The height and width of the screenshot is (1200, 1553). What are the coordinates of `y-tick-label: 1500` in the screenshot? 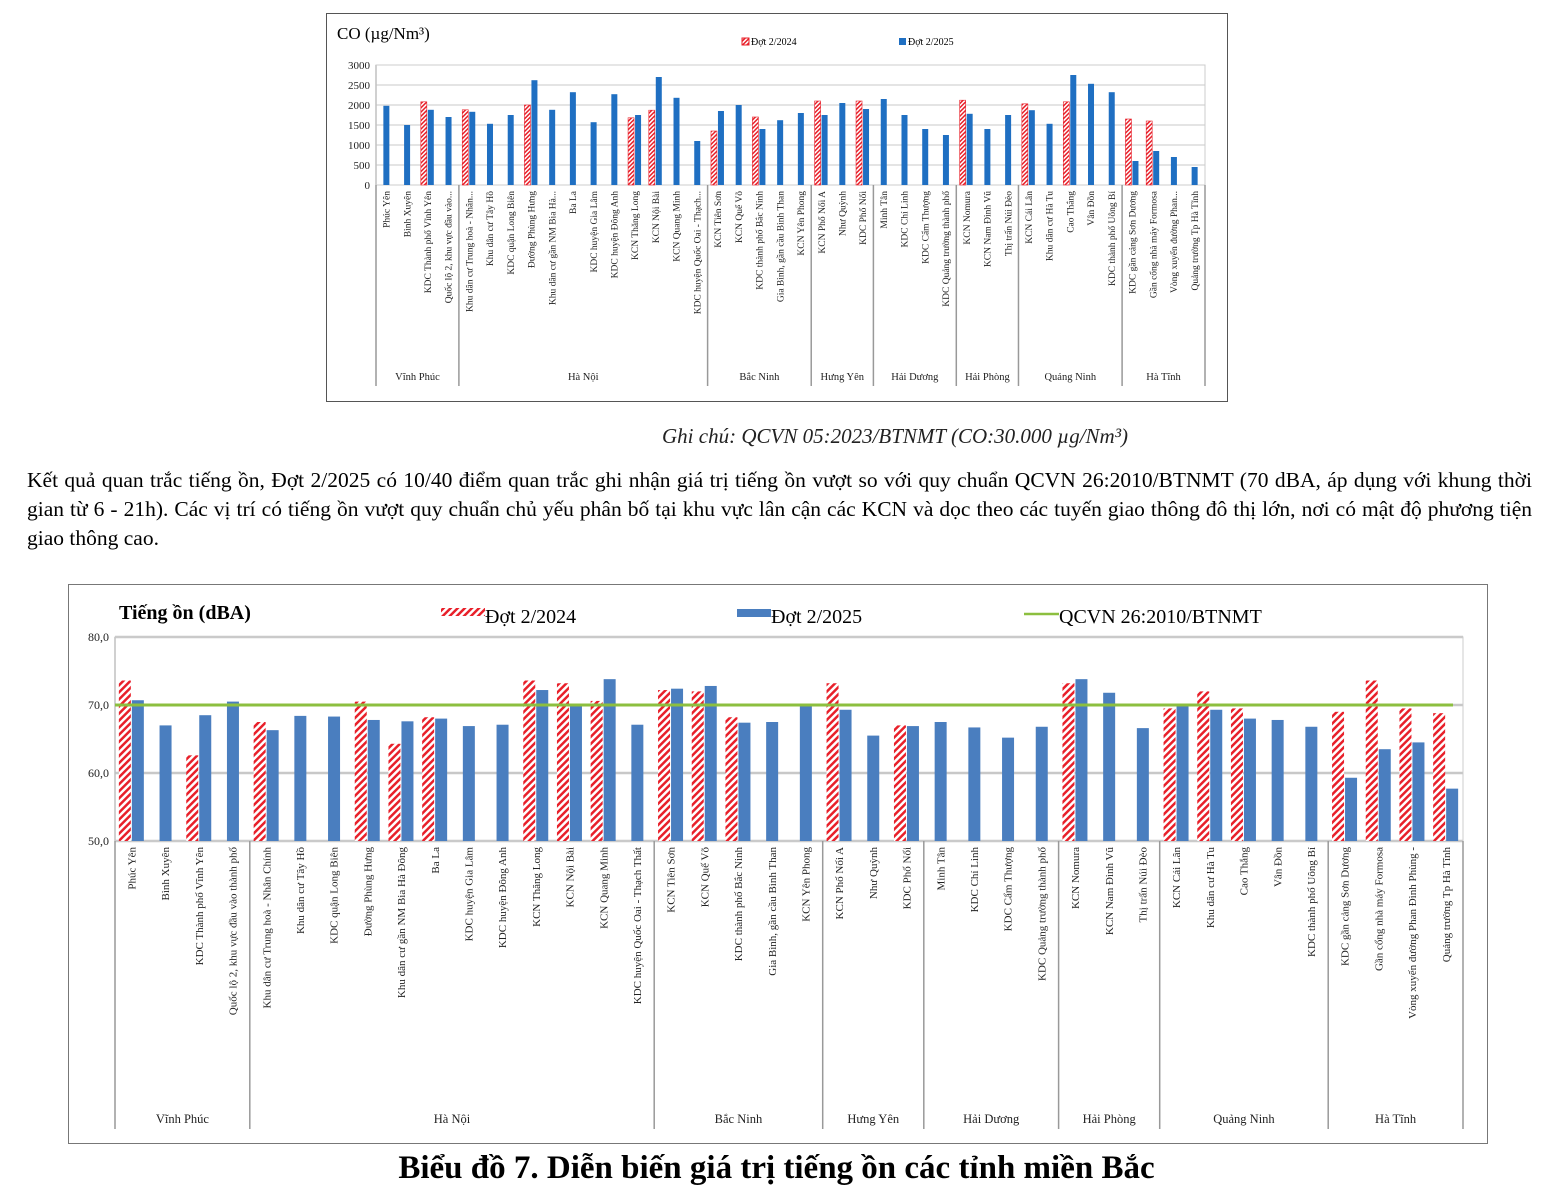 It's located at (359, 126).